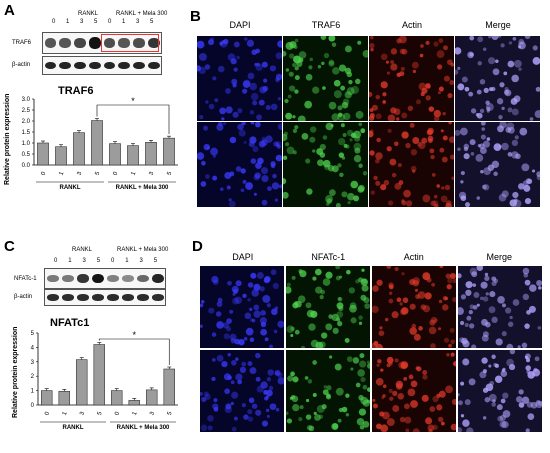 The height and width of the screenshot is (453, 550). Describe the element at coordinates (70, 188) in the screenshot. I see `group-label: RANKL` at that location.